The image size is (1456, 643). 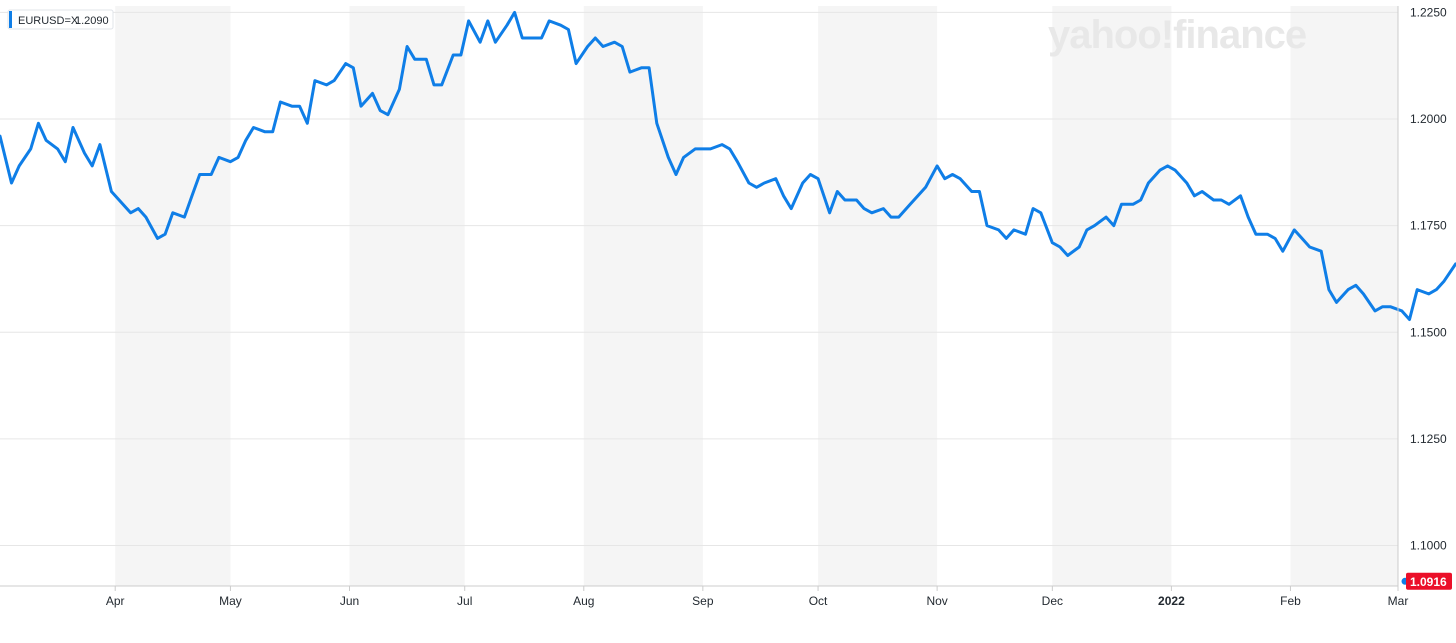 I want to click on x-tick-label: Jul, so click(x=464, y=601).